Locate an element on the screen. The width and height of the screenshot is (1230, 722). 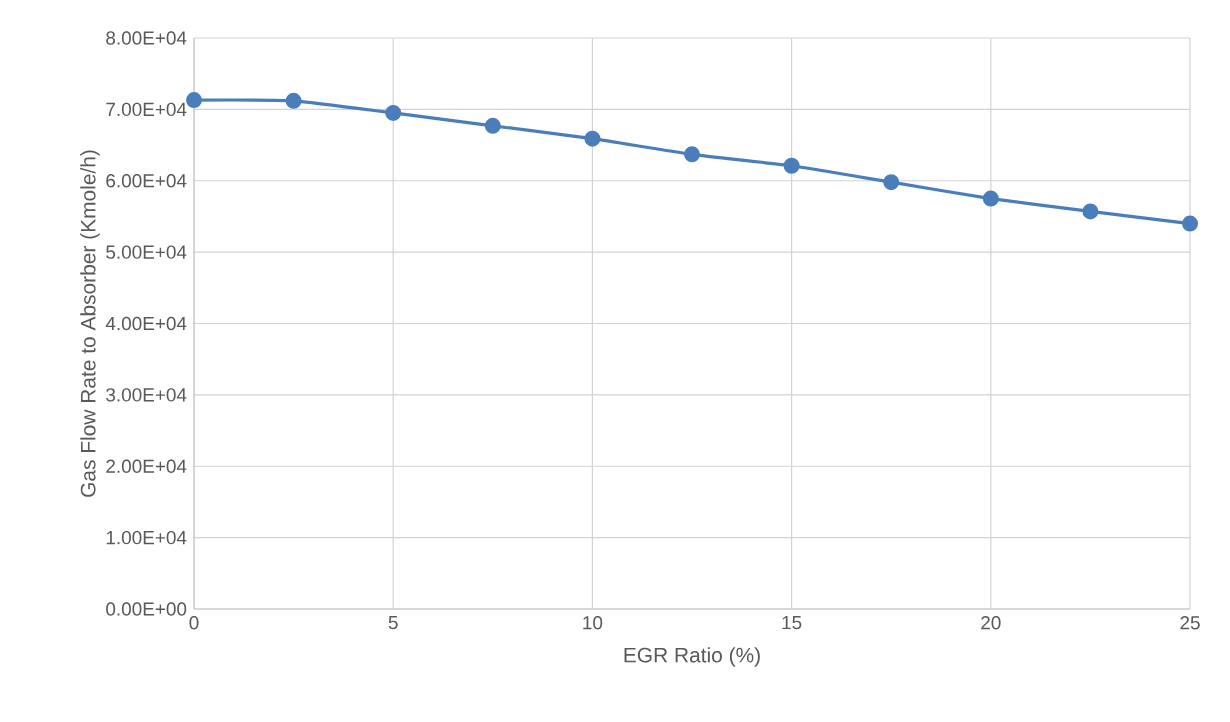
x-axis-title: EGR Ratio (%) is located at coordinates (692, 657).